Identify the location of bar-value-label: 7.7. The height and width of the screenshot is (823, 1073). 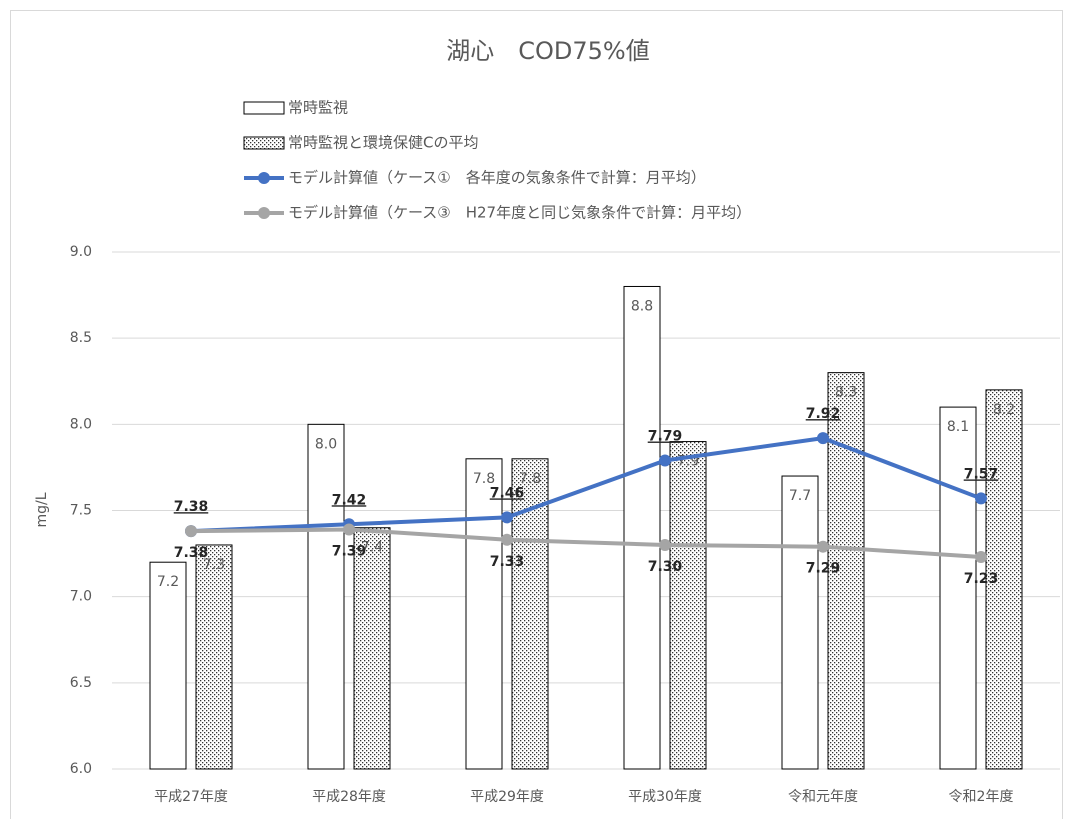
(800, 496).